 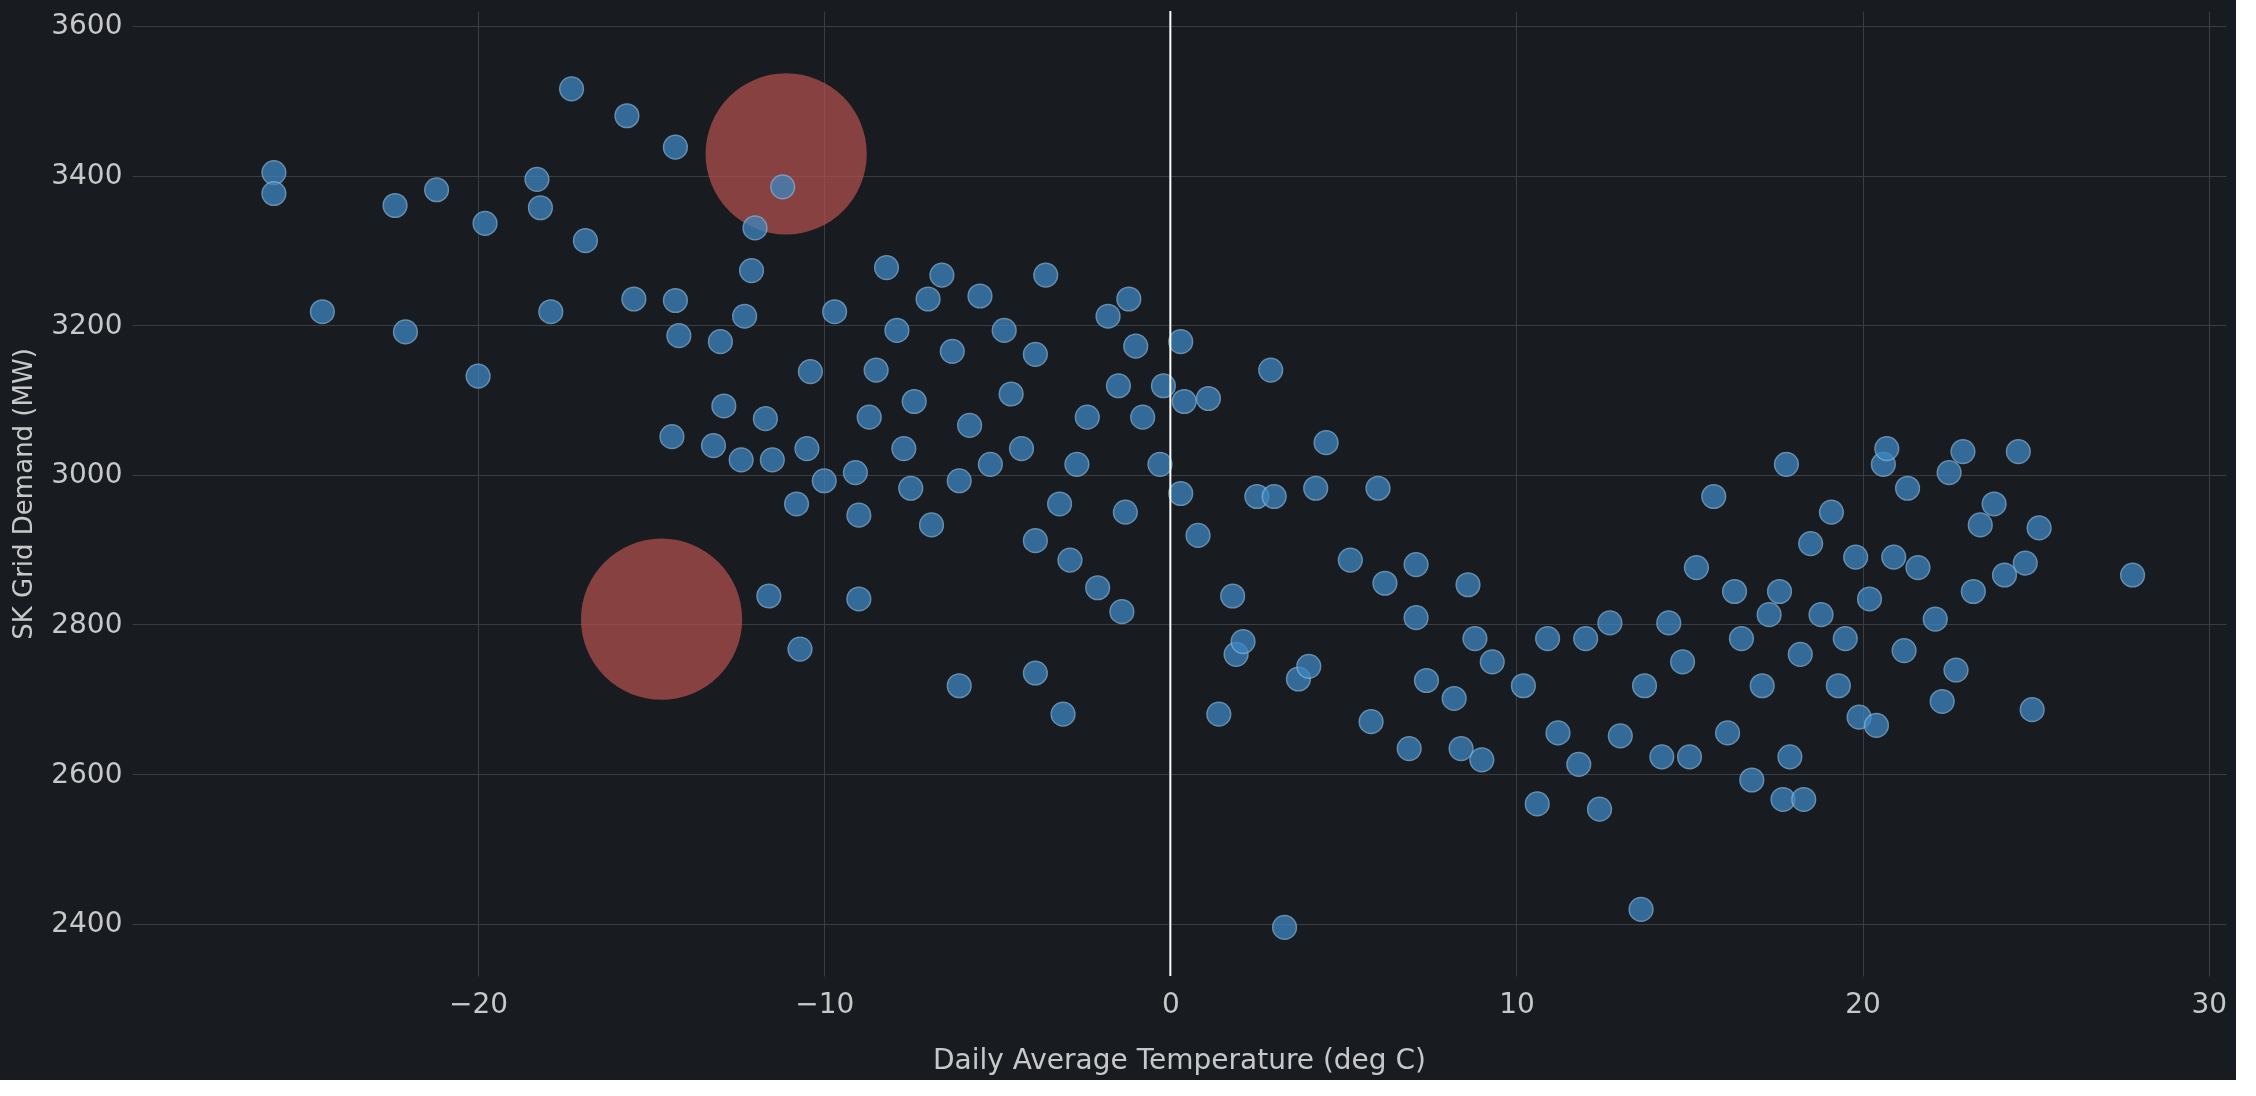 I want to click on y-tick-label: 2800, so click(x=87, y=623).